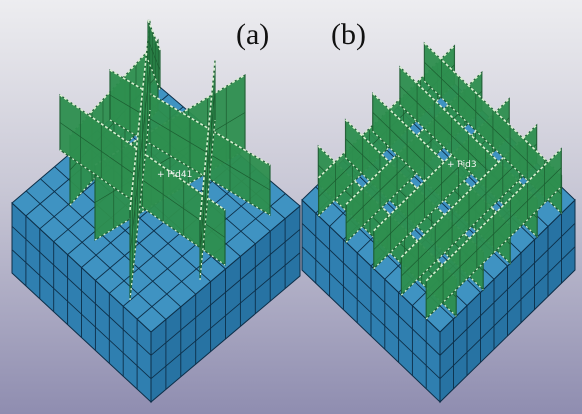 This screenshot has height=414, width=582. I want to click on panel-b-part-id: + Pid3, so click(462, 165).